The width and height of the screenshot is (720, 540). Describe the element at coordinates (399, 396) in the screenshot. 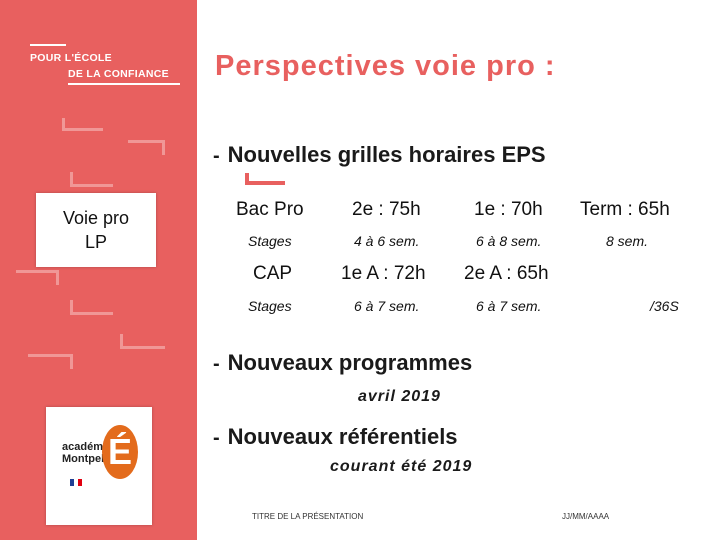

I see `note-programmes-date: avril 2019` at that location.